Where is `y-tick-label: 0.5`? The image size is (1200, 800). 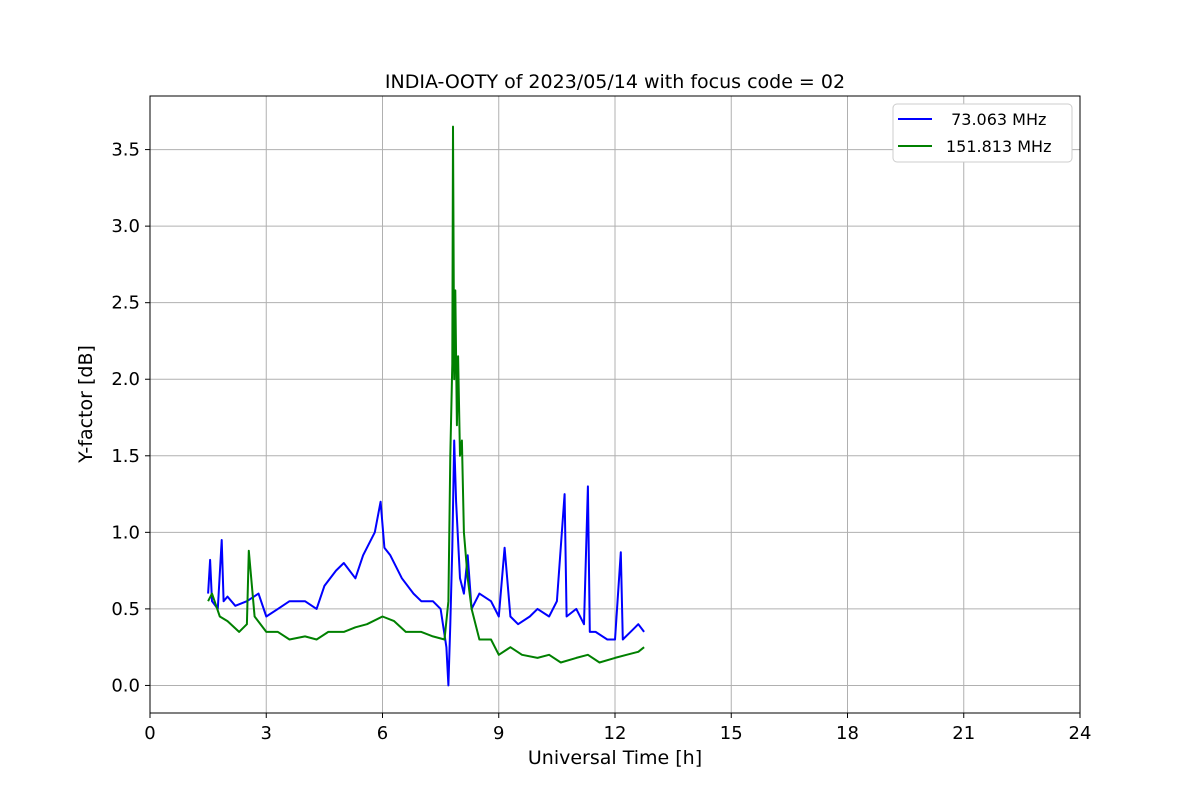 y-tick-label: 0.5 is located at coordinates (125, 609).